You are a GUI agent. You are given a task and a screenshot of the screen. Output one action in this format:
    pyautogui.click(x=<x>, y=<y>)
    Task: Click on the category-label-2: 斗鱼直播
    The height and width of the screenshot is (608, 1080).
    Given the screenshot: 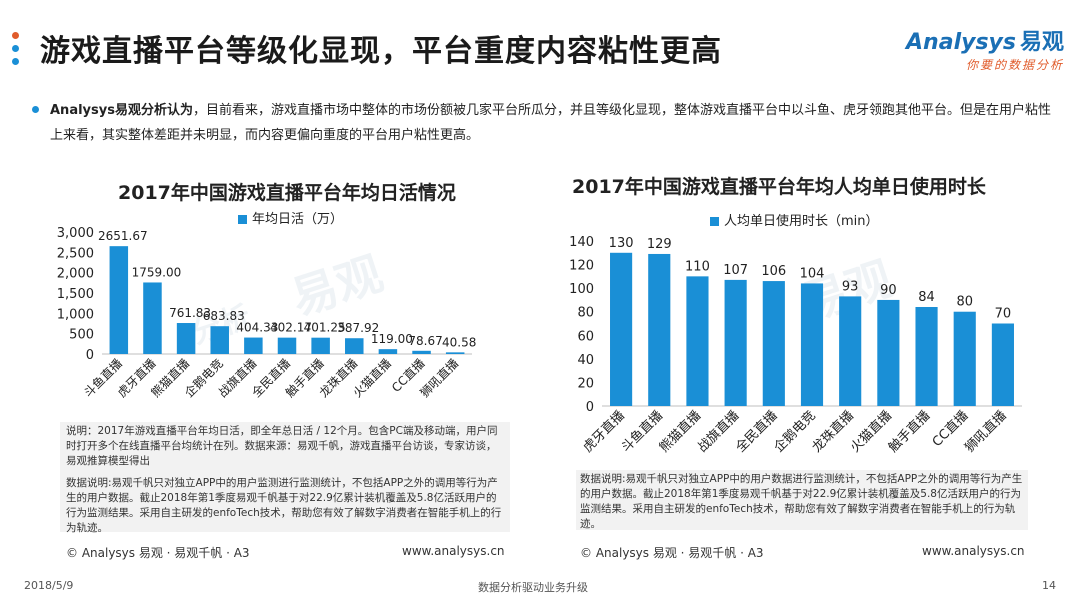 What is the action you would take?
    pyautogui.click(x=642, y=432)
    